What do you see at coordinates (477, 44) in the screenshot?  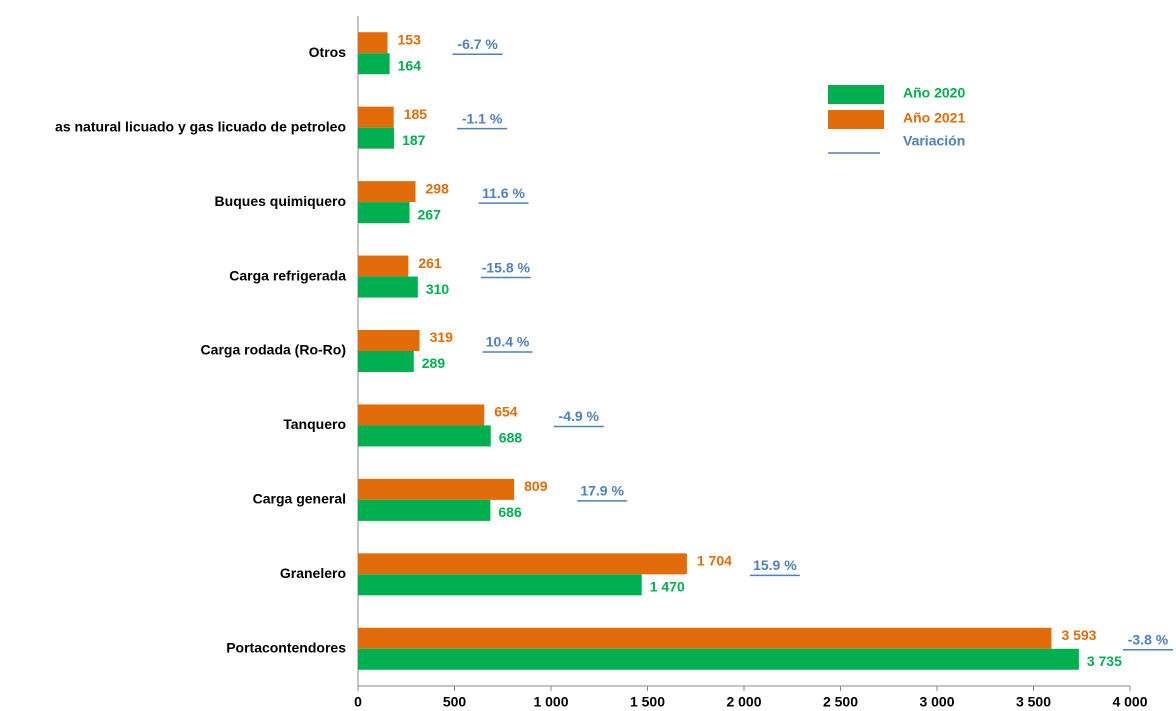 I see `variation-label: -6.7 %` at bounding box center [477, 44].